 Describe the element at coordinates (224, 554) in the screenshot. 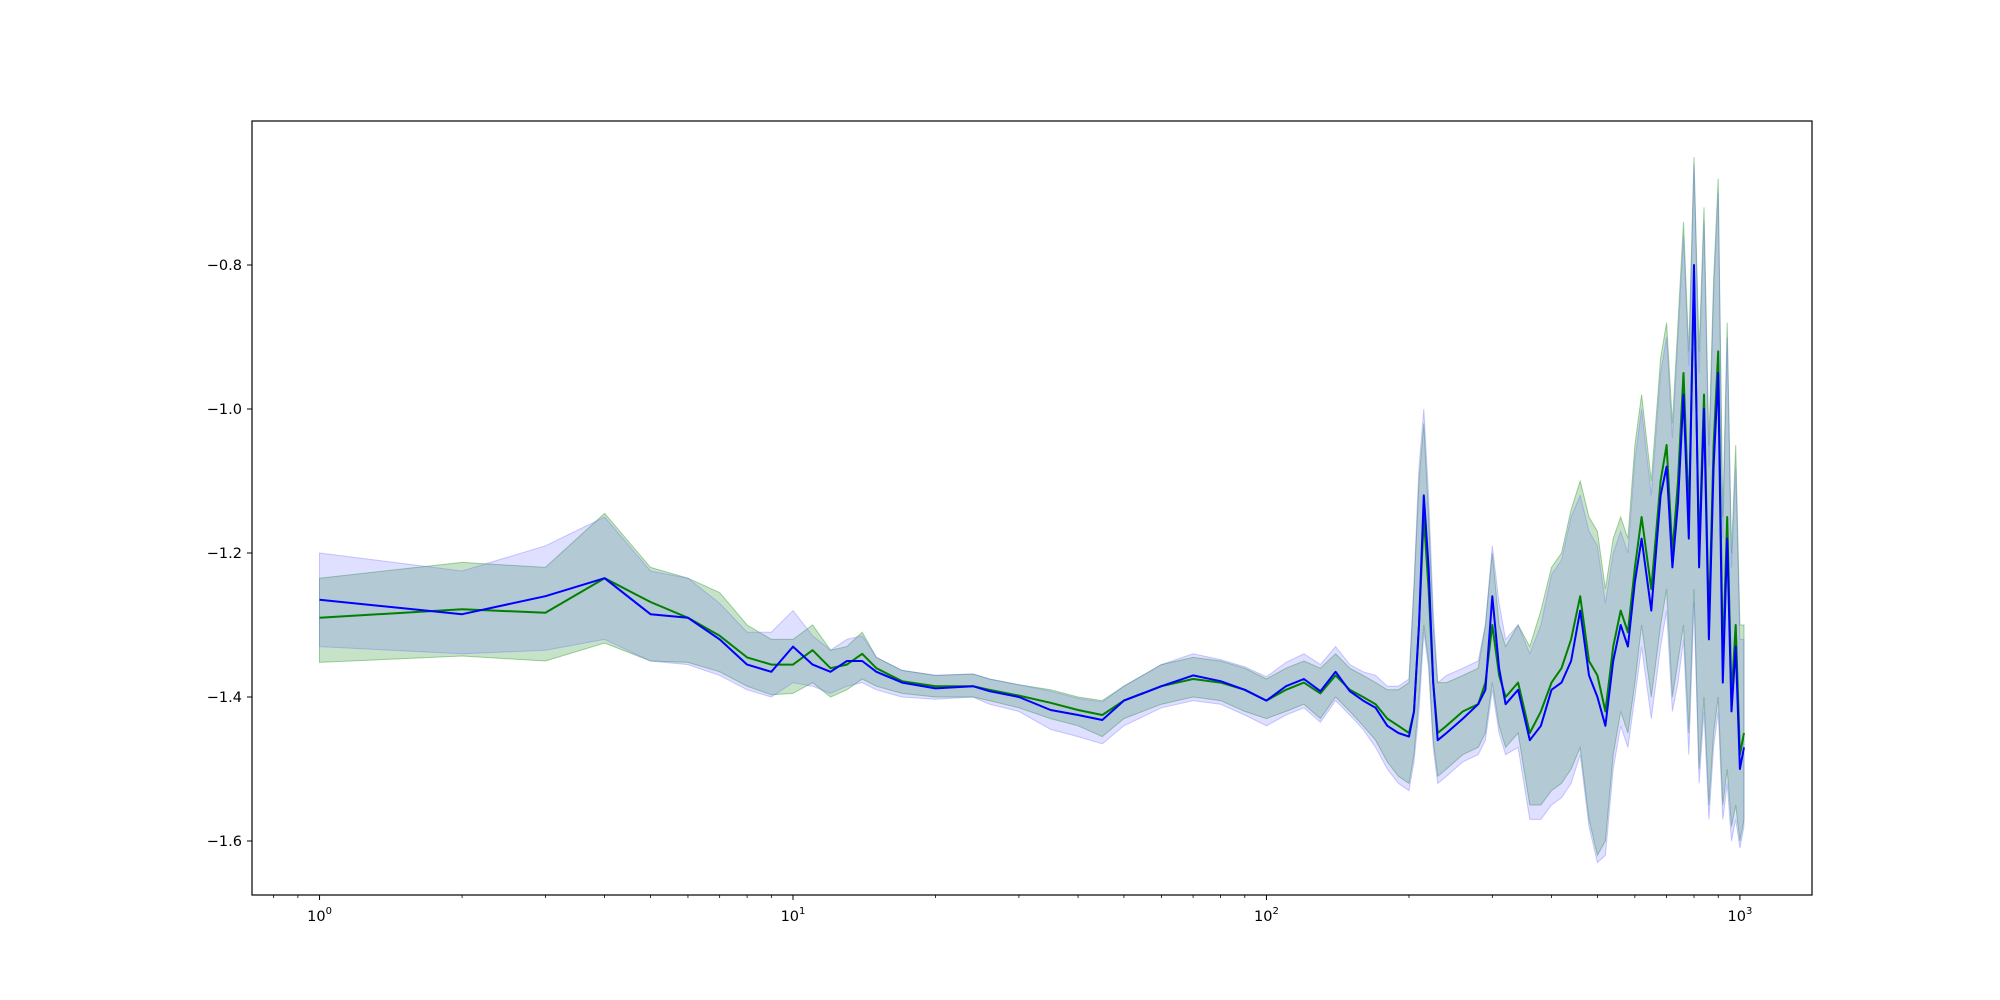

I see `y-tick-label-2: −1.2` at that location.